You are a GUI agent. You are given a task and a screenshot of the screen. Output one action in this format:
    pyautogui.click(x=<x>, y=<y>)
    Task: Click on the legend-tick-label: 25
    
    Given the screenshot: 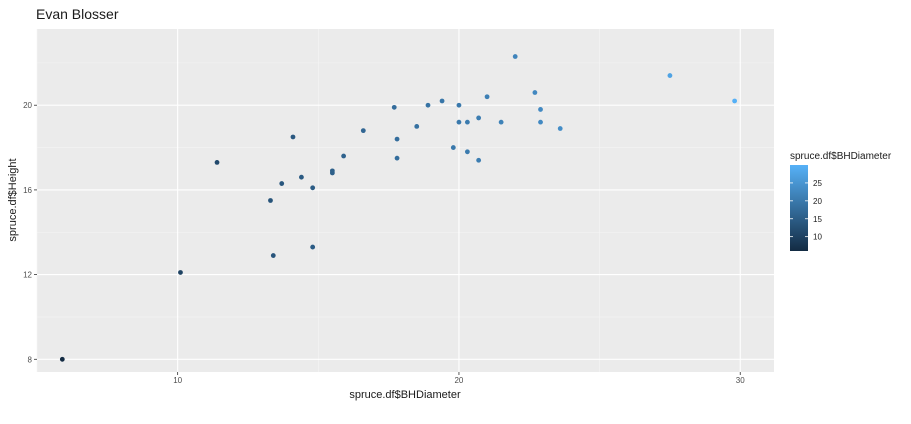 What is the action you would take?
    pyautogui.click(x=817, y=183)
    